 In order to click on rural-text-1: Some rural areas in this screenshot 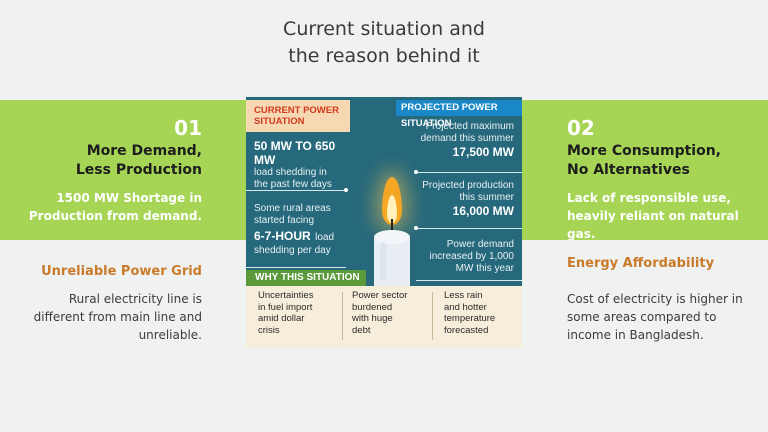, I will do `click(292, 208)`.